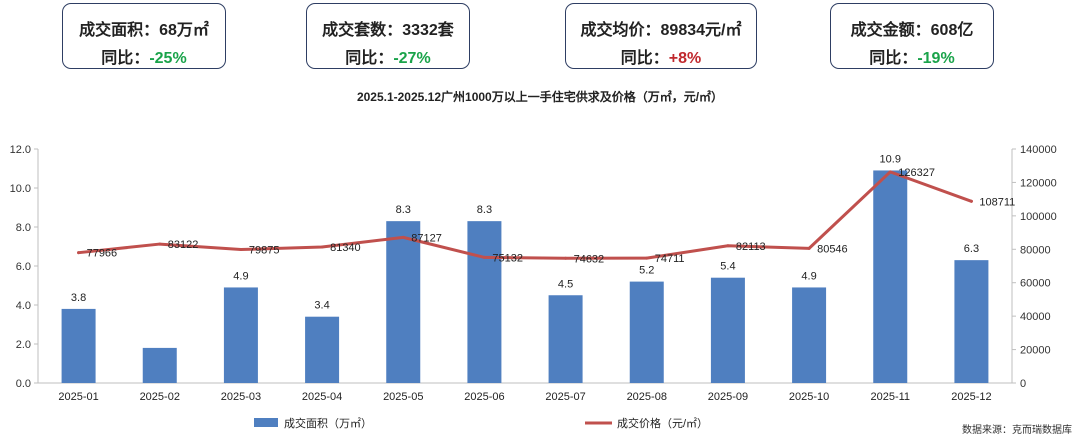  Describe the element at coordinates (1023, 384) in the screenshot. I see `y-right-tick-label: 0` at that location.